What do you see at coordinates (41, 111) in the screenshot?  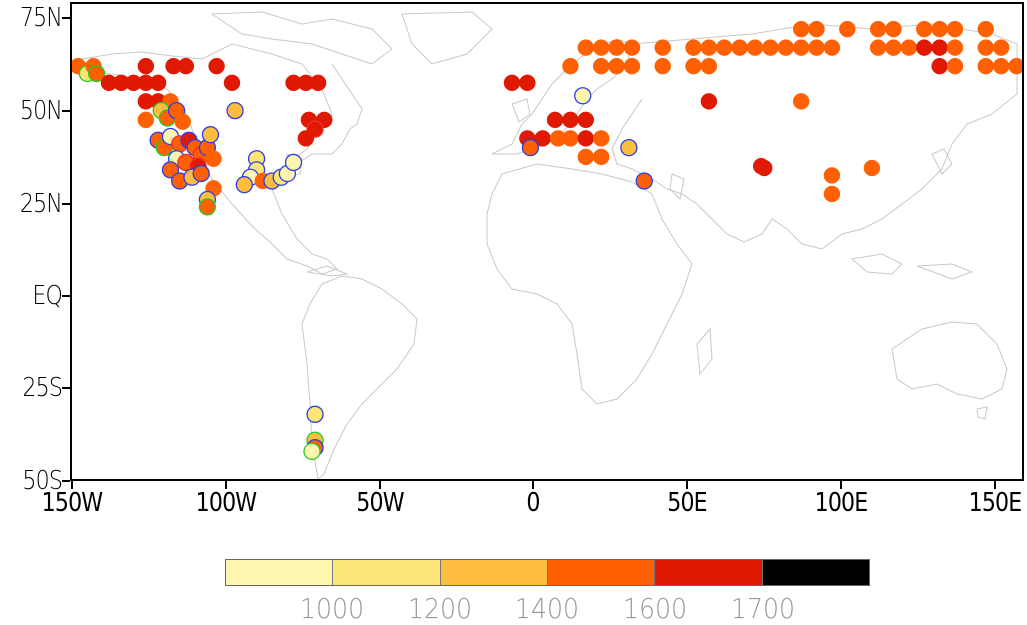 I see `y-tick-label: 50N` at bounding box center [41, 111].